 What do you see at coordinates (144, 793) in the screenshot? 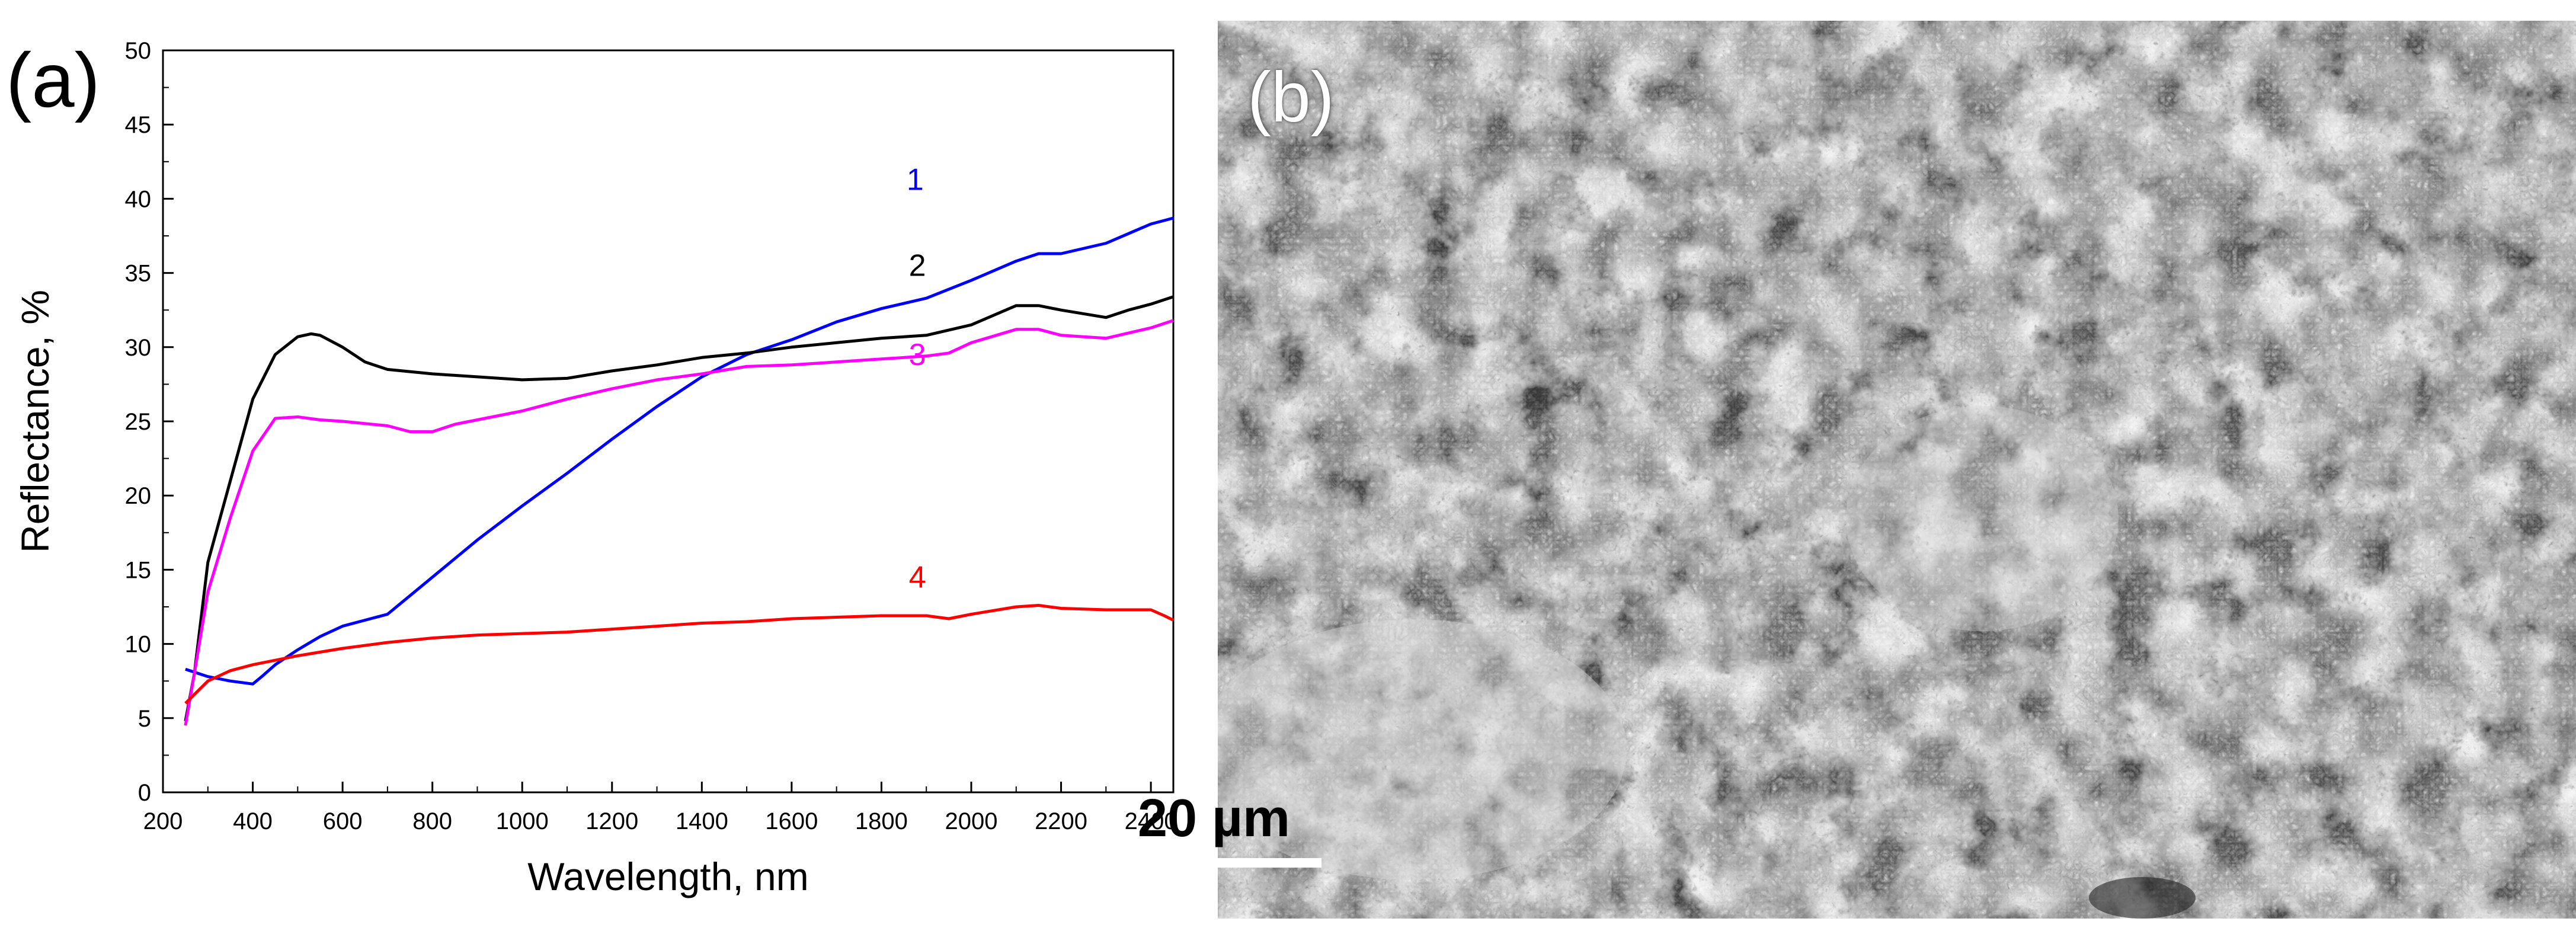
I see `y-tick-label: 0` at bounding box center [144, 793].